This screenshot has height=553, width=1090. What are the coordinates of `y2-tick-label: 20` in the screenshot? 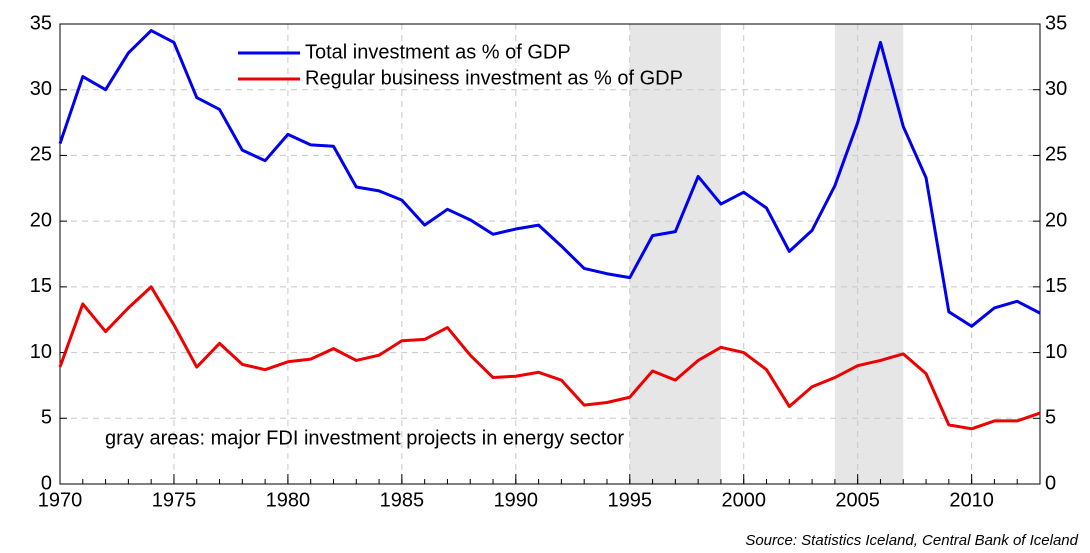 It's located at (1056, 220).